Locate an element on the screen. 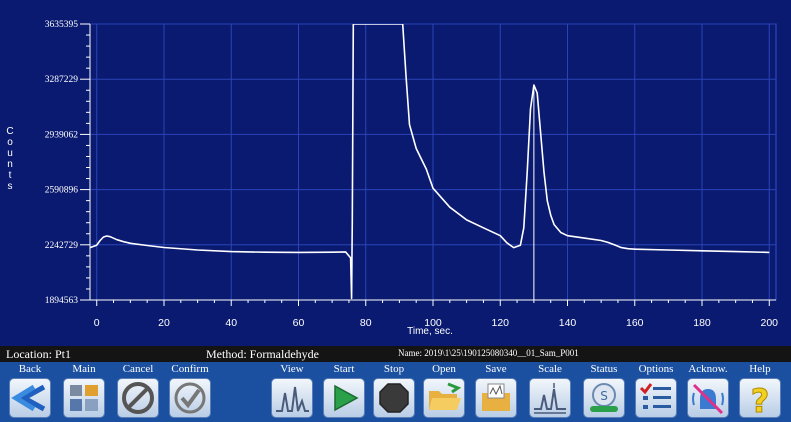 The width and height of the screenshot is (791, 422). x-tick-label: 160 is located at coordinates (635, 323).